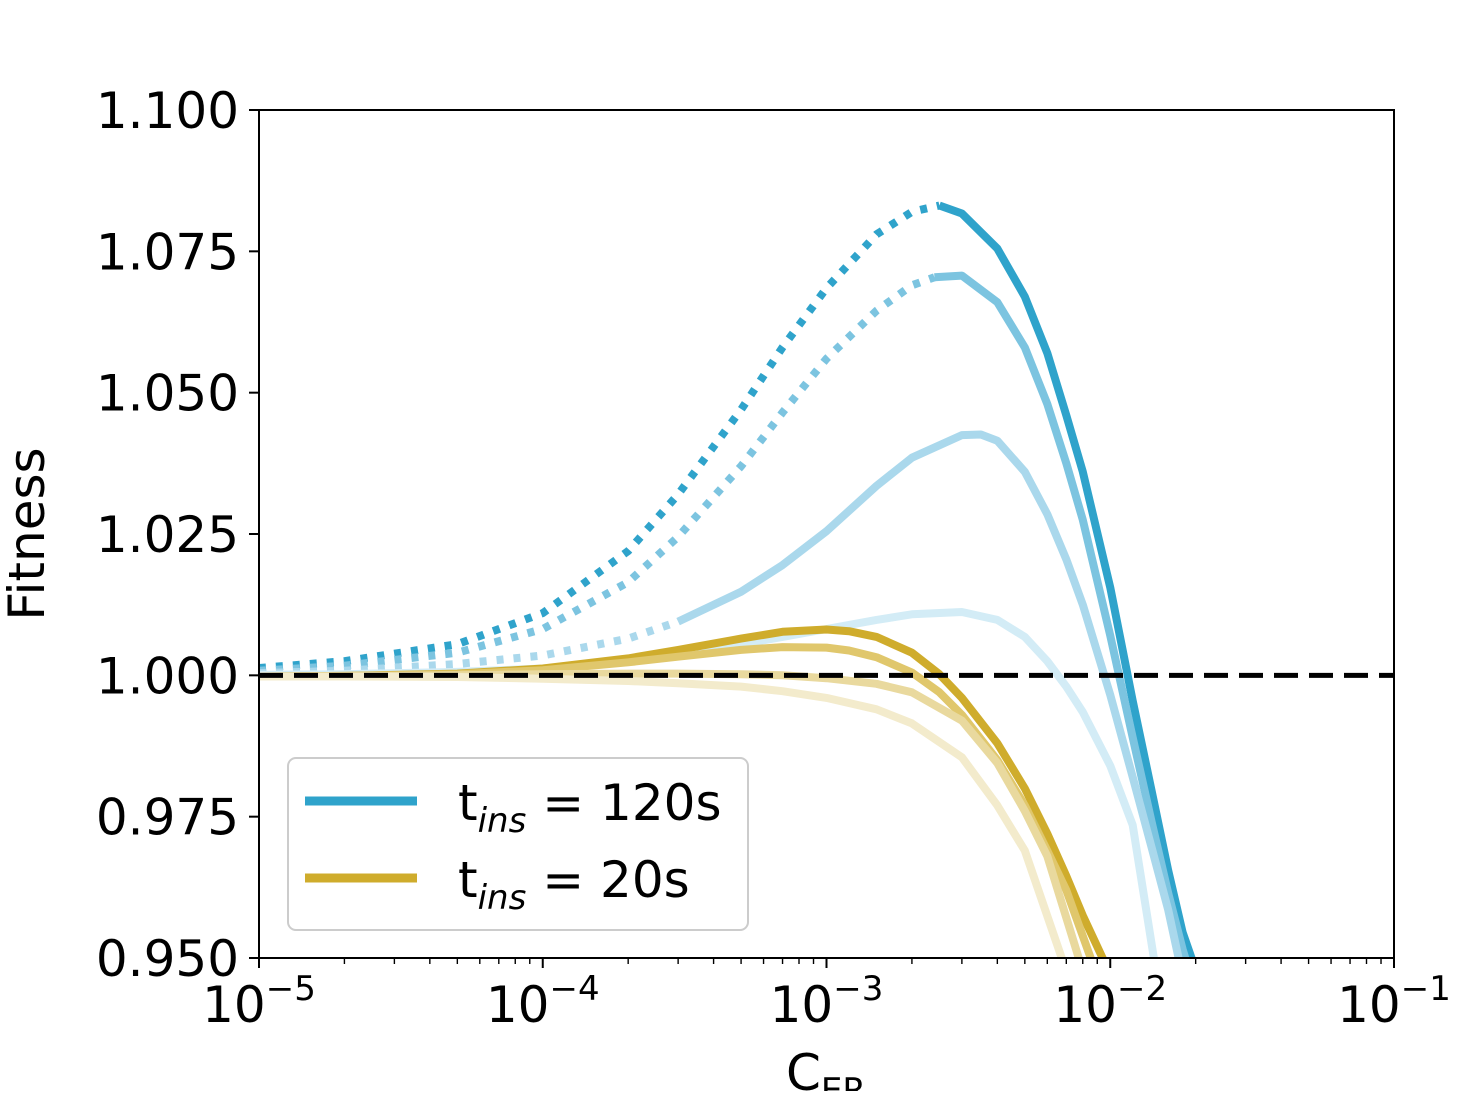 This screenshot has width=1459, height=1096. Describe the element at coordinates (167, 818) in the screenshot. I see `y-tick-label: 0.975` at that location.